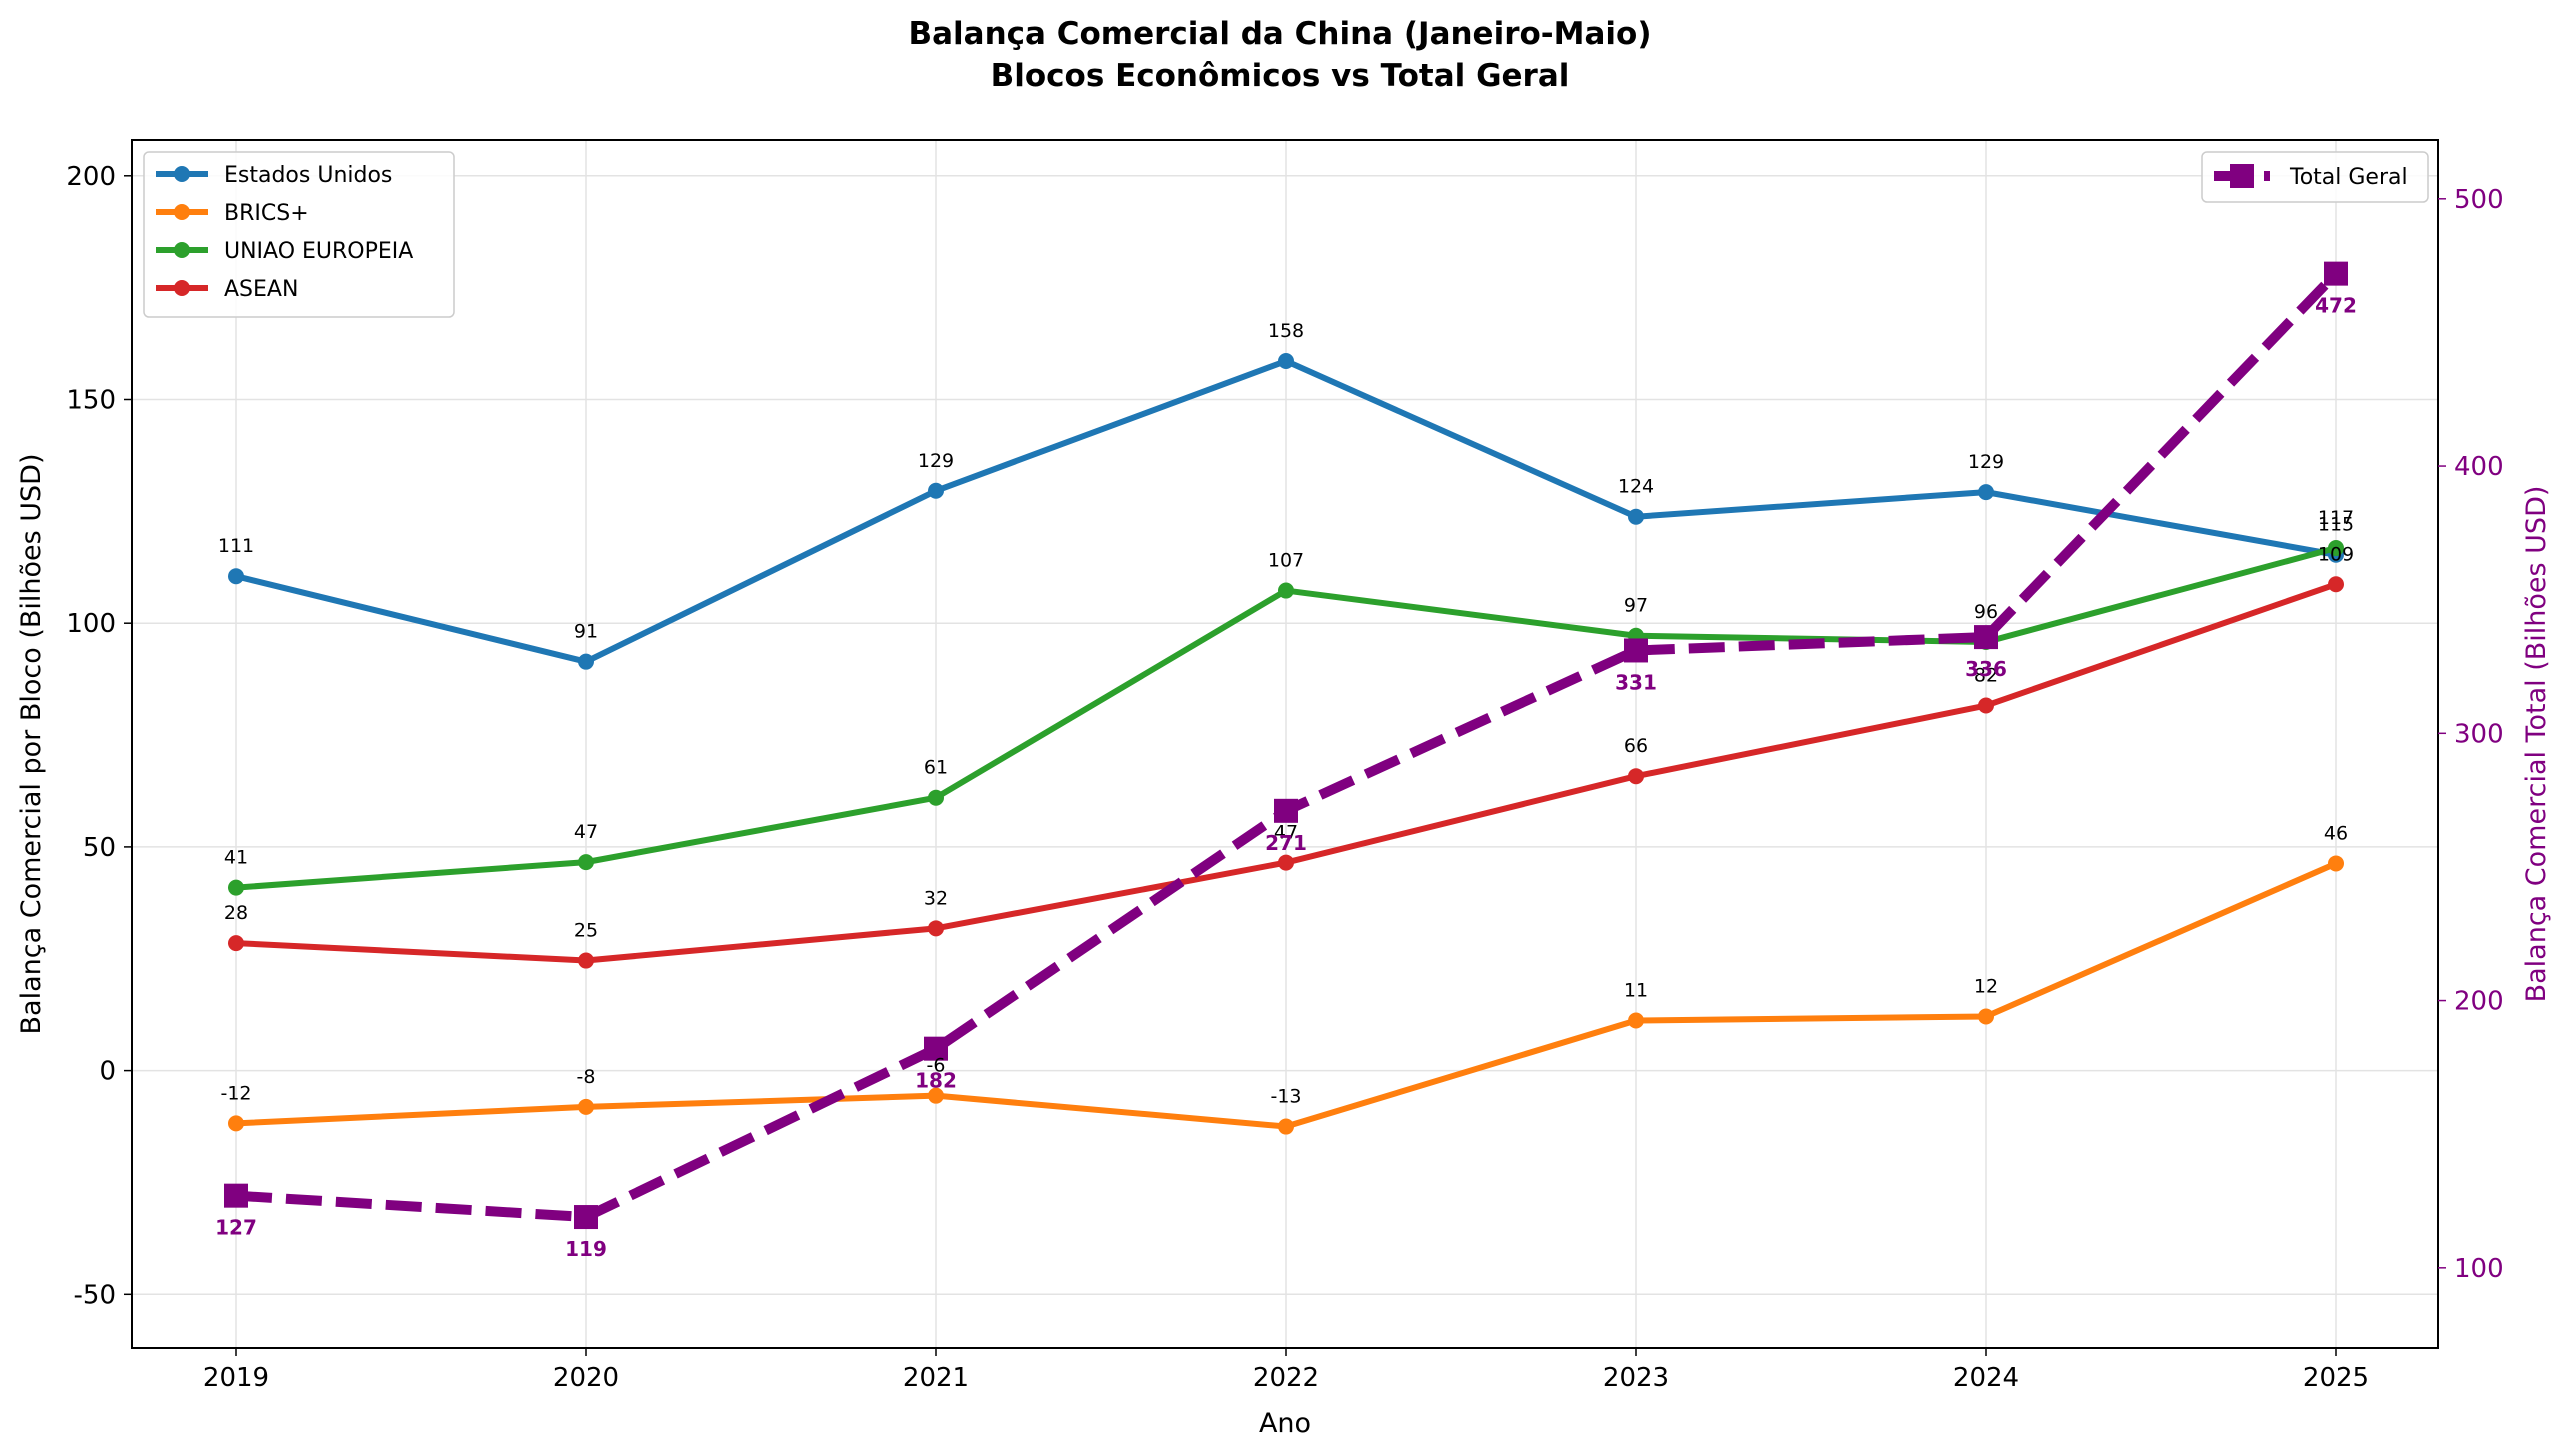  Describe the element at coordinates (1636, 990) in the screenshot. I see `data-label-brics-: 11` at that location.